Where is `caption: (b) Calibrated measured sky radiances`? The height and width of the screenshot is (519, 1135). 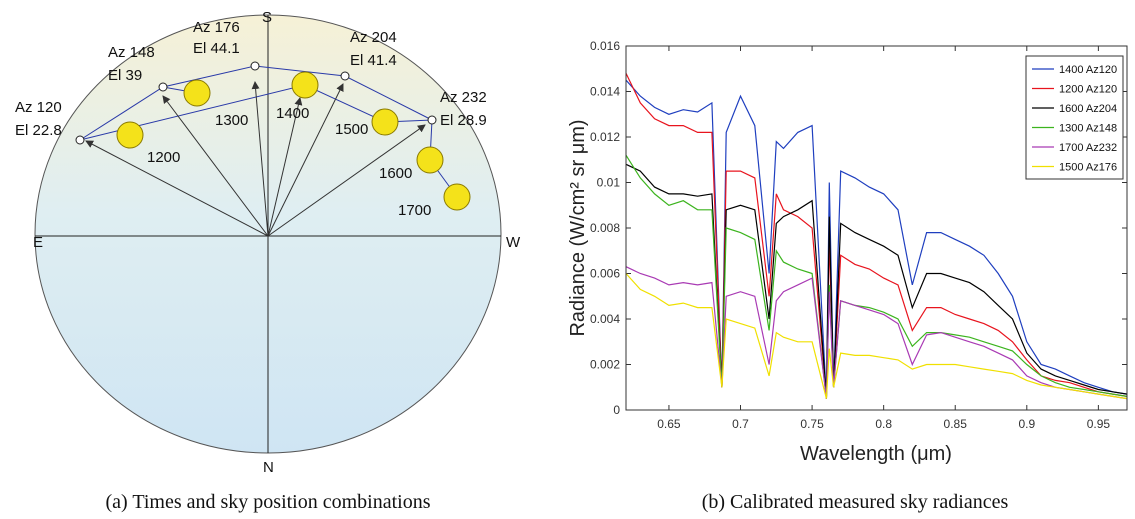
caption: (b) Calibrated measured sky radiances is located at coordinates (855, 502).